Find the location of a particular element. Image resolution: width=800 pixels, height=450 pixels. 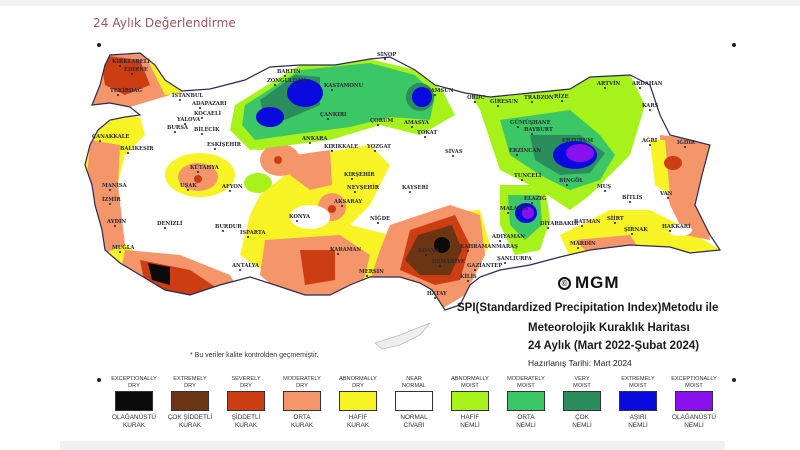

city-label: ERZİNCAN is located at coordinates (525, 150).